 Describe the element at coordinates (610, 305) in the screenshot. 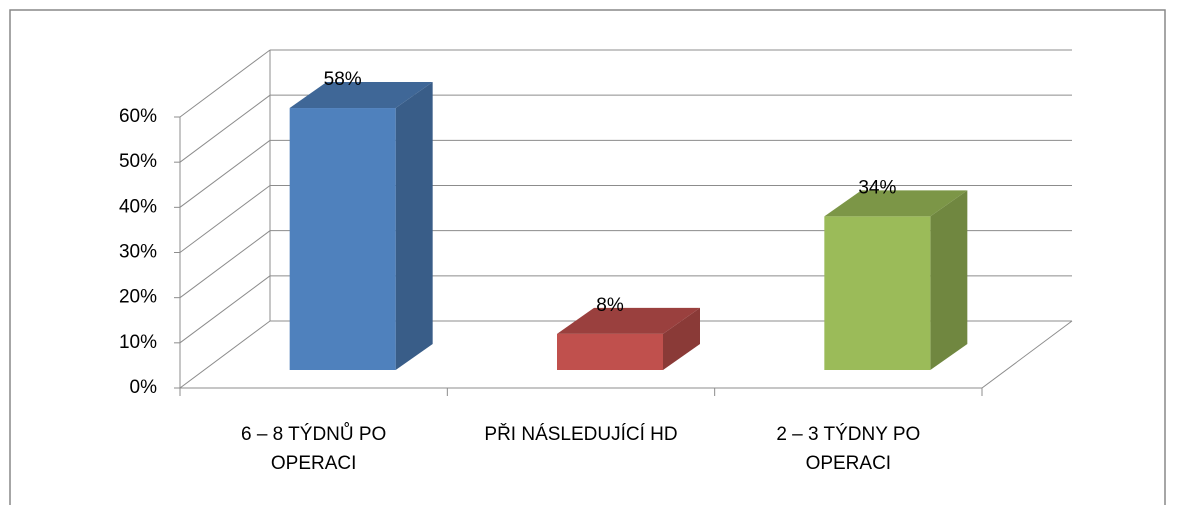

I see `data-label: 8%` at that location.